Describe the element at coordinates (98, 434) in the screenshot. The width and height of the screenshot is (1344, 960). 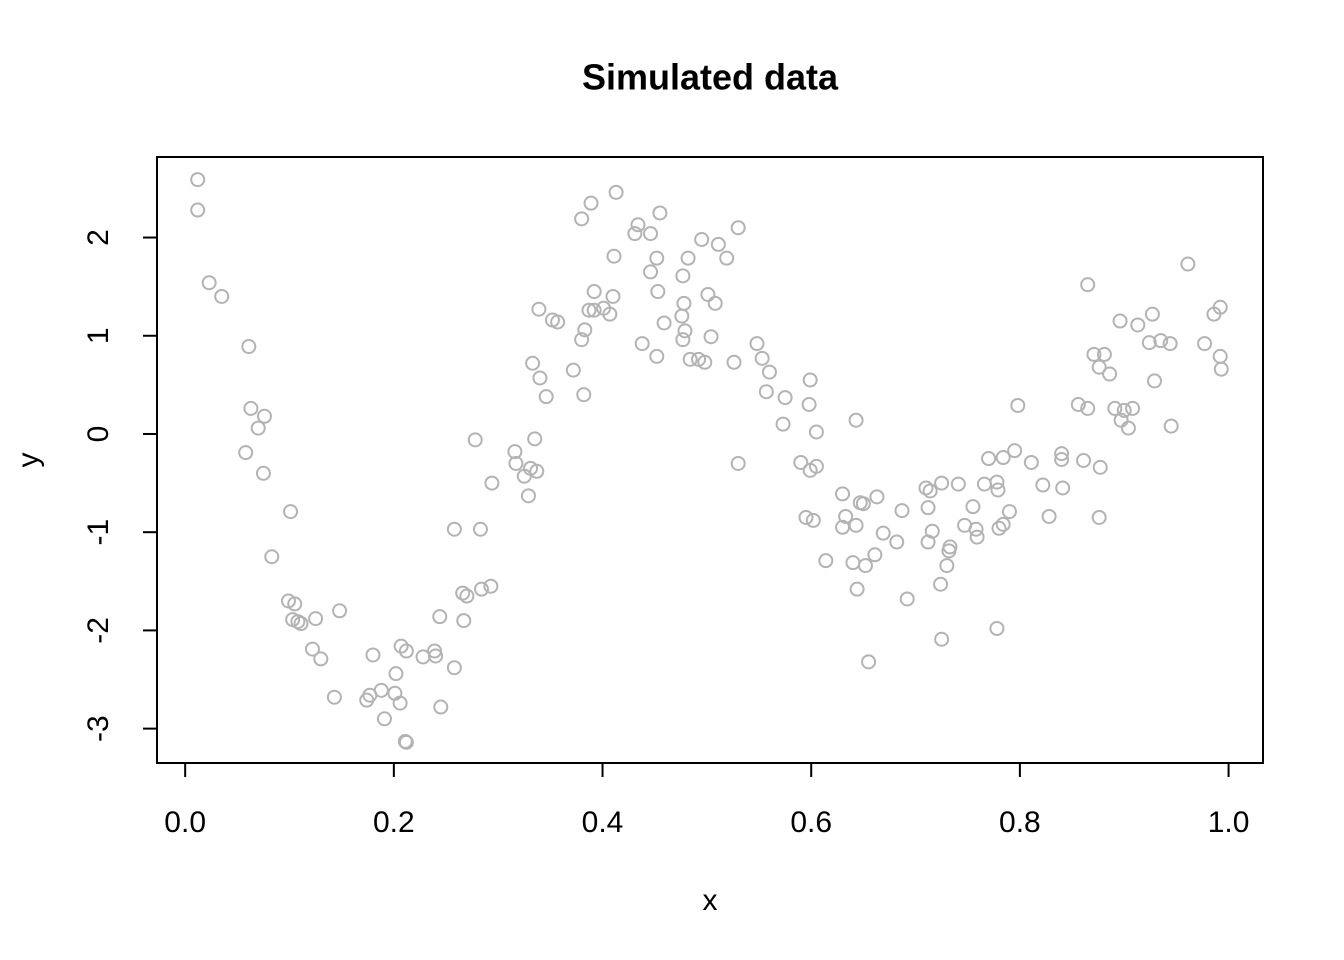
I see `y-tick-label: 0` at that location.